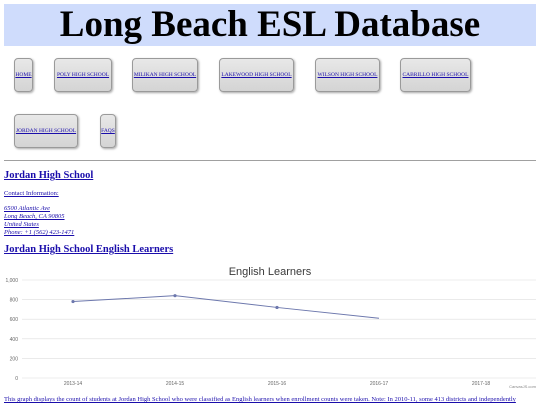  Describe the element at coordinates (14, 320) in the screenshot. I see `y-tick-label: 600` at that location.